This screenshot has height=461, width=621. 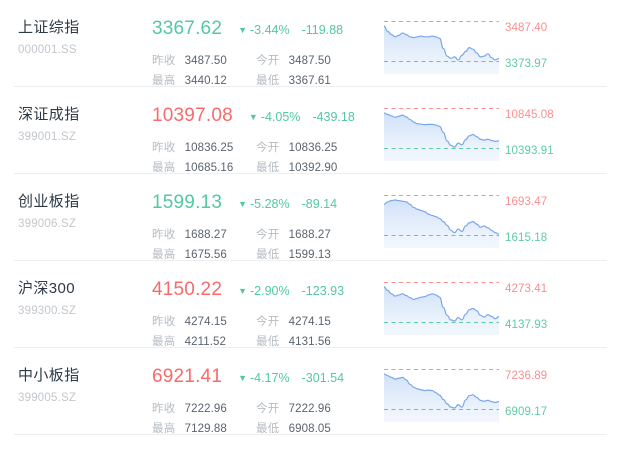 I want to click on last-price: 6921.41, so click(x=187, y=376).